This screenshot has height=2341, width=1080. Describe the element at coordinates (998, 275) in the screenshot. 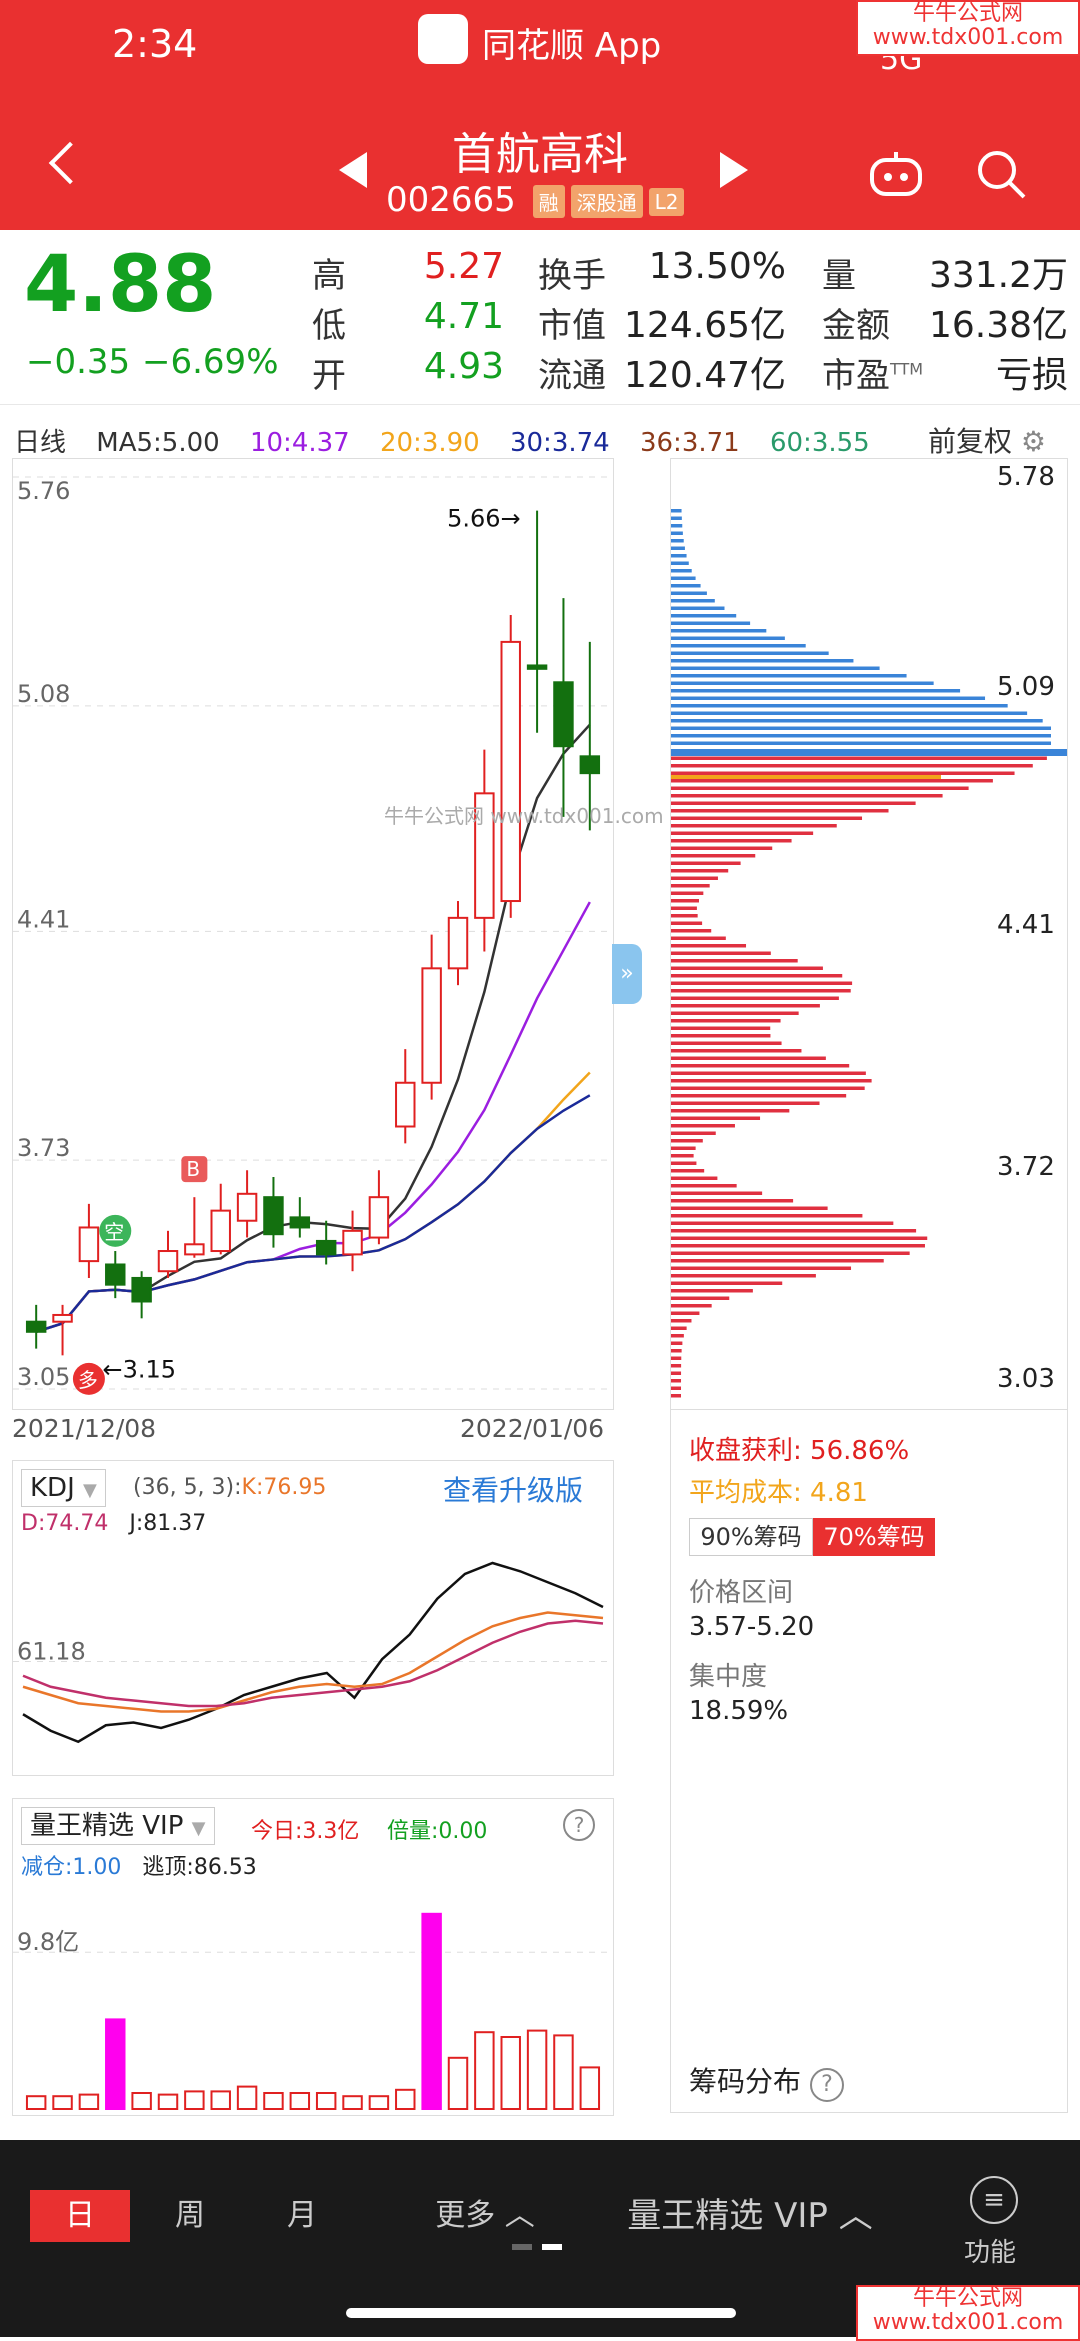

I see `volume-value: 331.2万` at that location.